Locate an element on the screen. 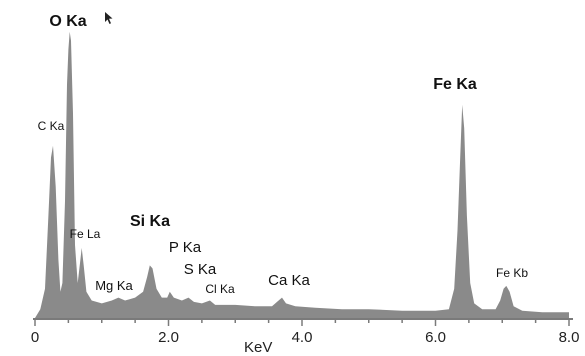 This screenshot has width=585, height=356. peak-label: S Ka is located at coordinates (200, 269).